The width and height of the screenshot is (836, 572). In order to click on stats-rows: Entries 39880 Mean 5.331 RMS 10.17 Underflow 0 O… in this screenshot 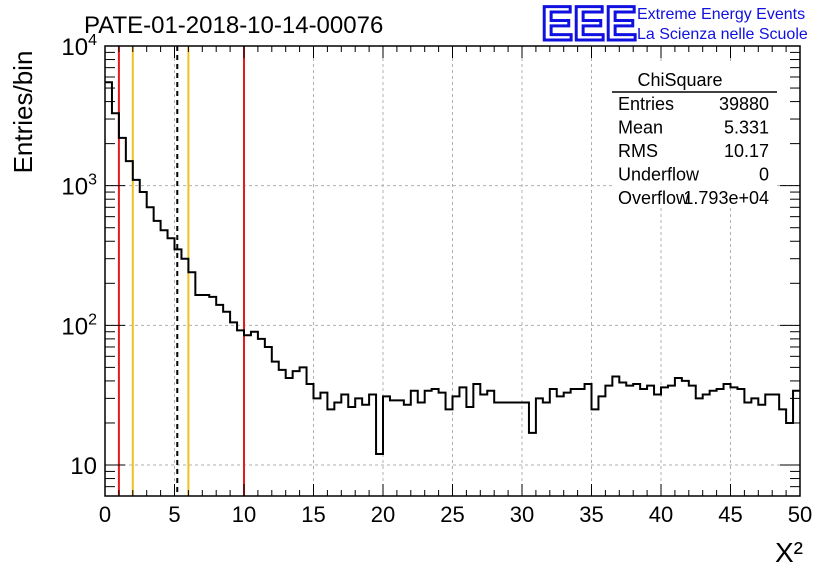, I will do `click(693, 151)`.